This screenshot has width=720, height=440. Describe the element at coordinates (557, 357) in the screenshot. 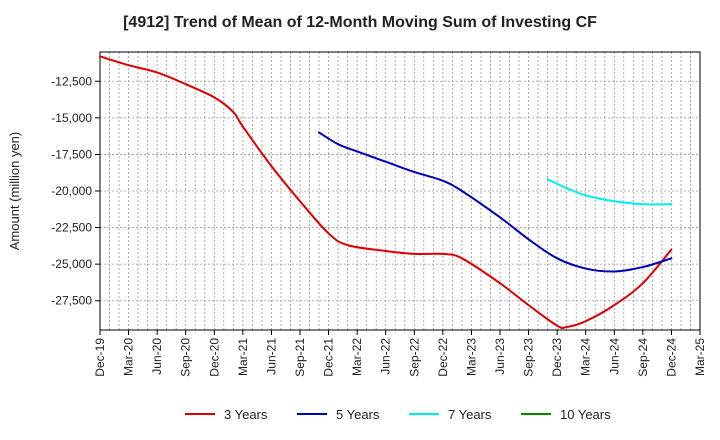

I see `x-tick-label: Dec-23` at that location.